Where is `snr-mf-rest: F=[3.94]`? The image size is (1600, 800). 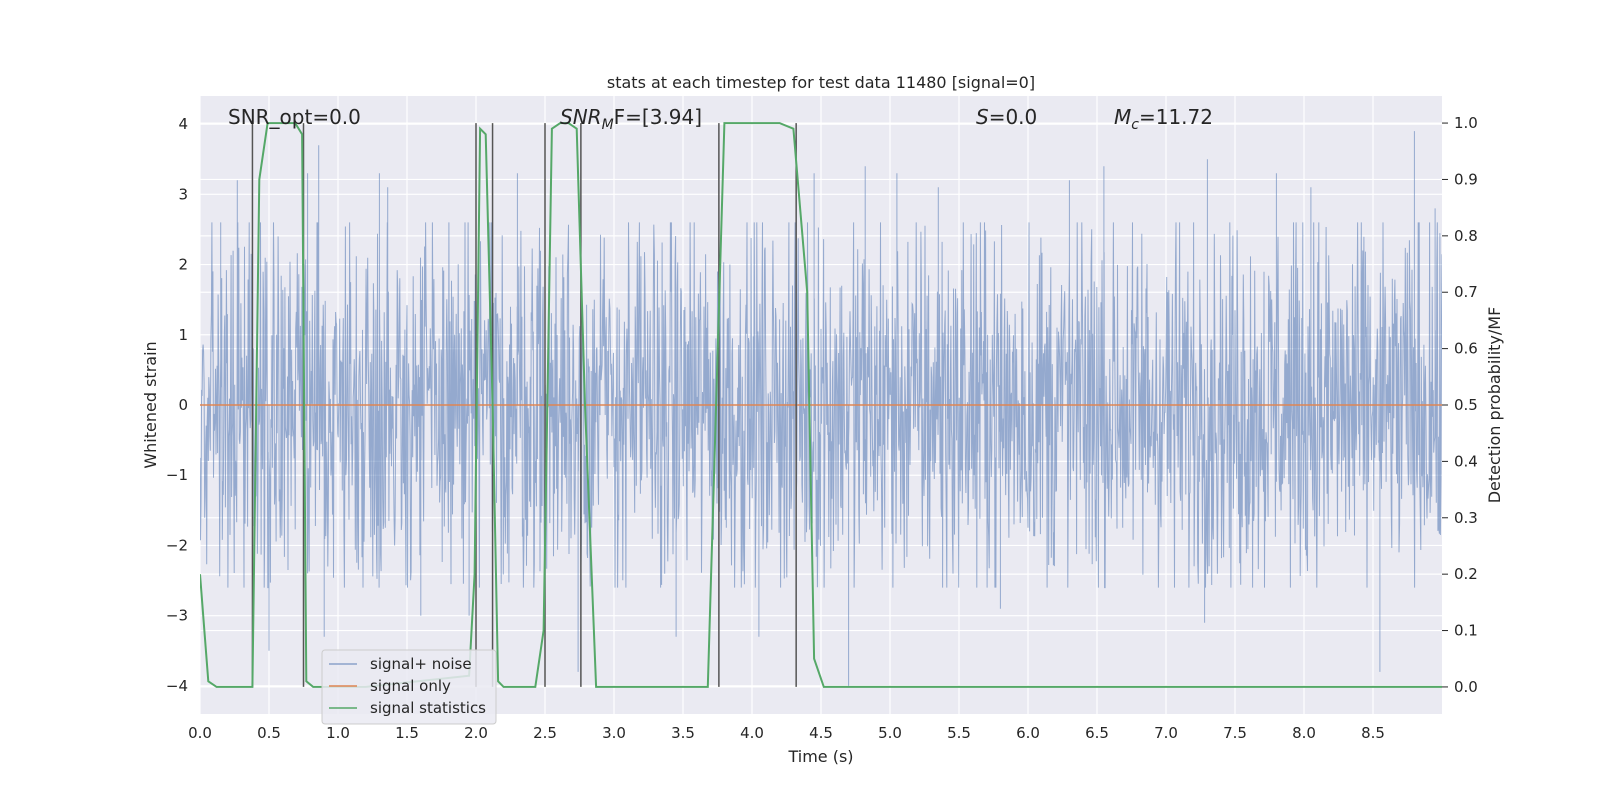
snr-mf-rest: F=[3.94] is located at coordinates (658, 117).